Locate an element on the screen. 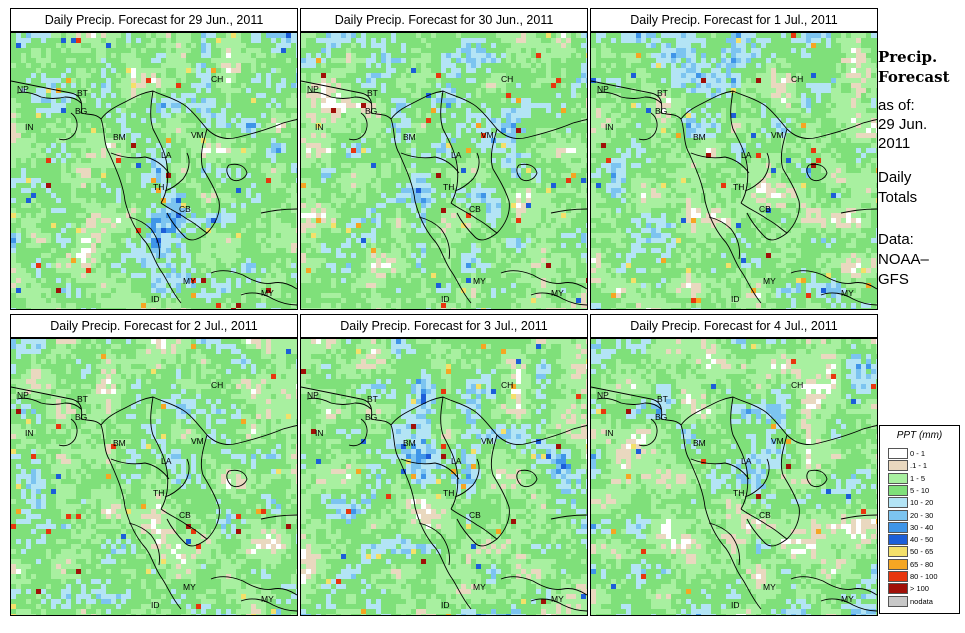 The width and height of the screenshot is (965, 633). legend-label: 40 - 50 is located at coordinates (922, 540).